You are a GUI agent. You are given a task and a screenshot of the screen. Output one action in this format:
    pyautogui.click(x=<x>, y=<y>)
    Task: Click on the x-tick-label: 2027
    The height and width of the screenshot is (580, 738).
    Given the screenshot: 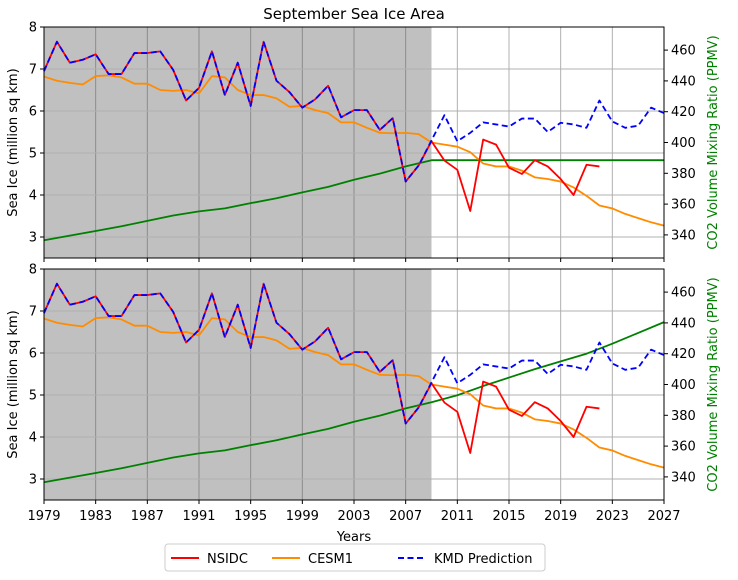 What is the action you would take?
    pyautogui.click(x=663, y=516)
    